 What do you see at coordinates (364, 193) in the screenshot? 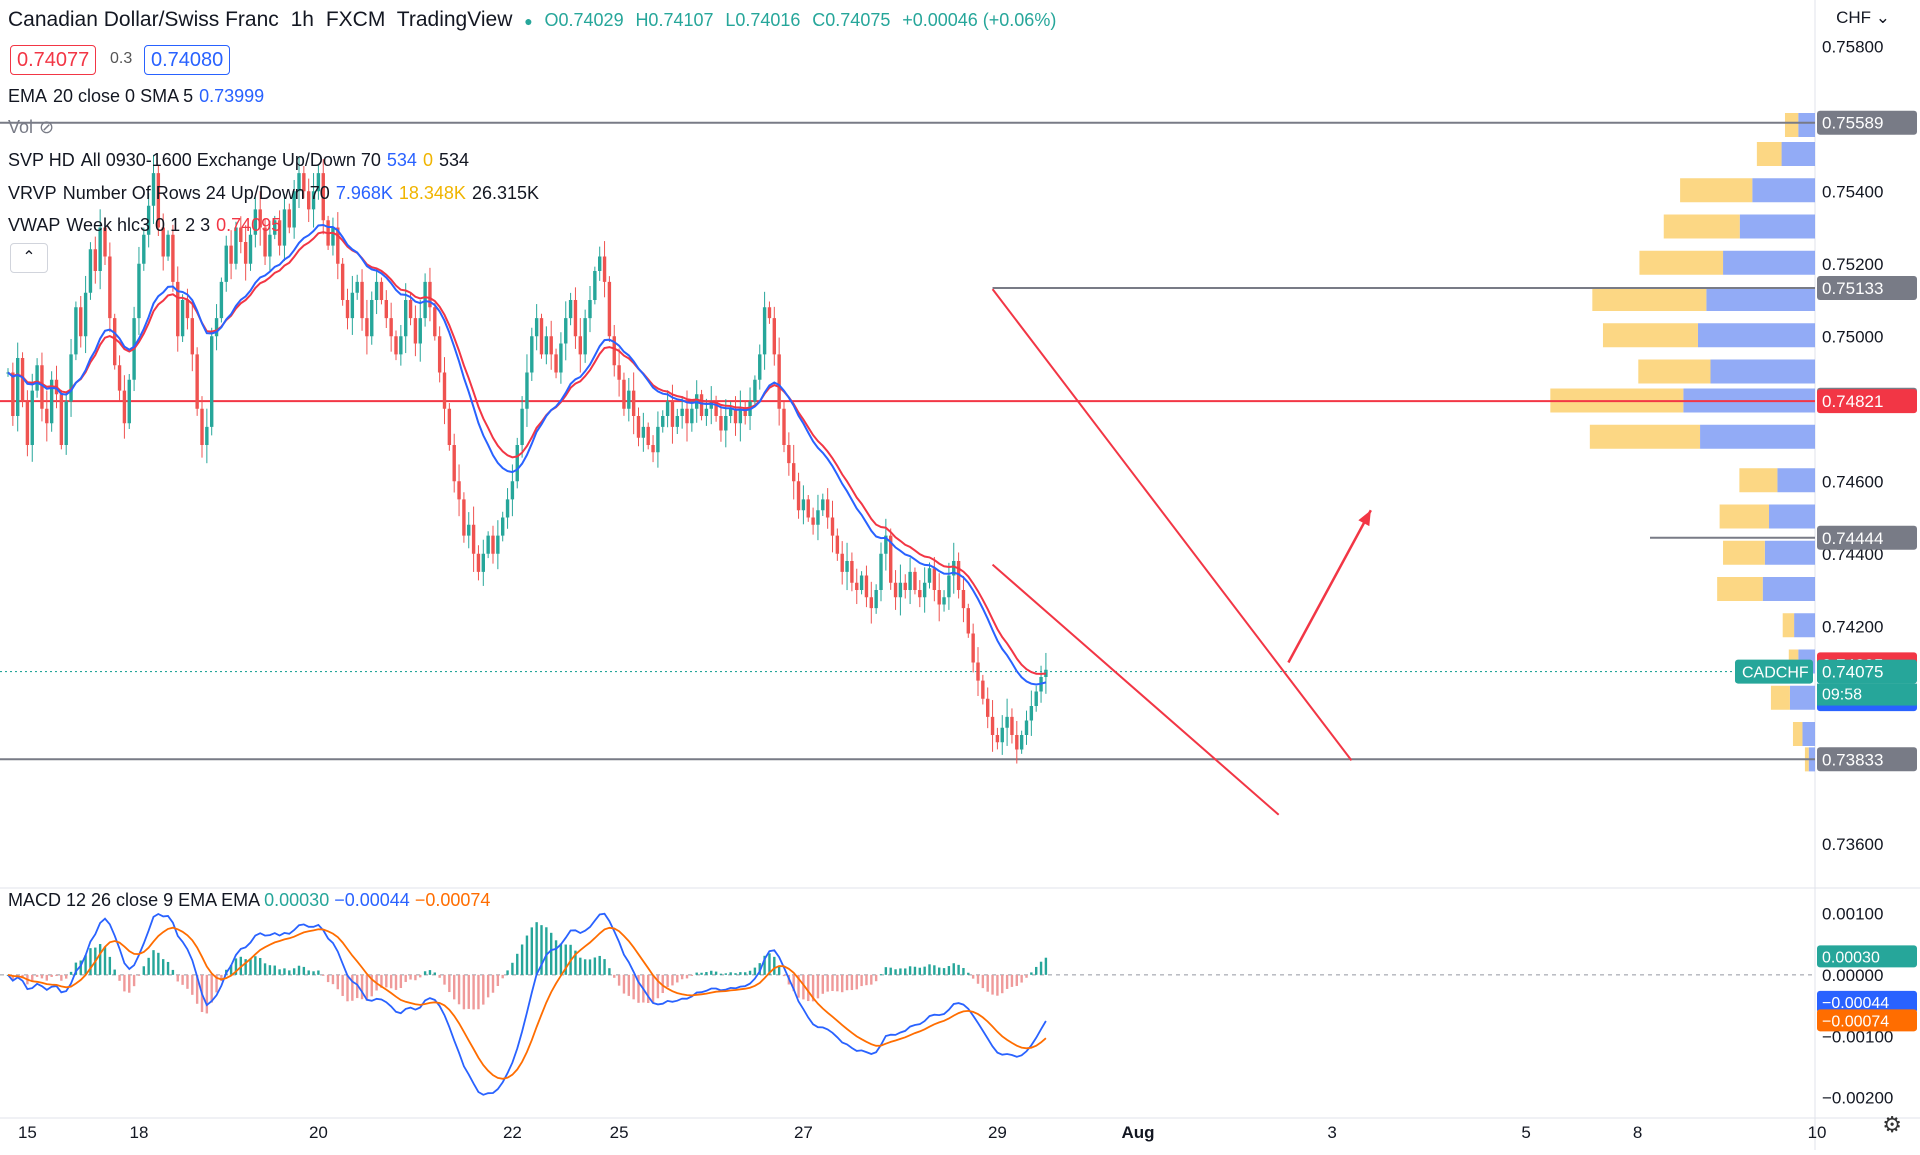
I see `vrvp-v1: 7.968K` at bounding box center [364, 193].